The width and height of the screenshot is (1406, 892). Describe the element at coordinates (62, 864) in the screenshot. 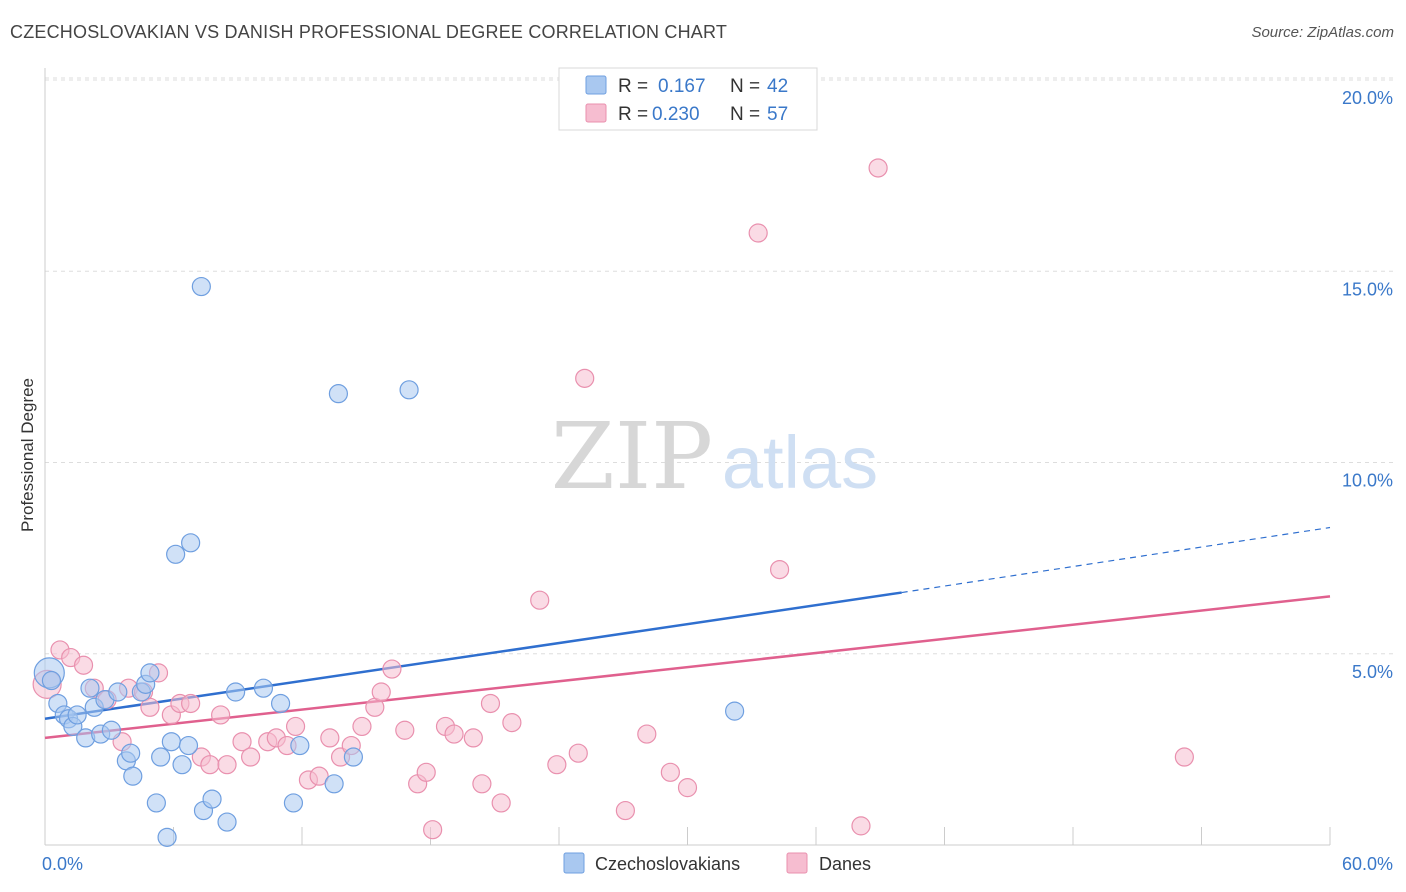

I see `x-tick-label-min: 0.0%` at that location.